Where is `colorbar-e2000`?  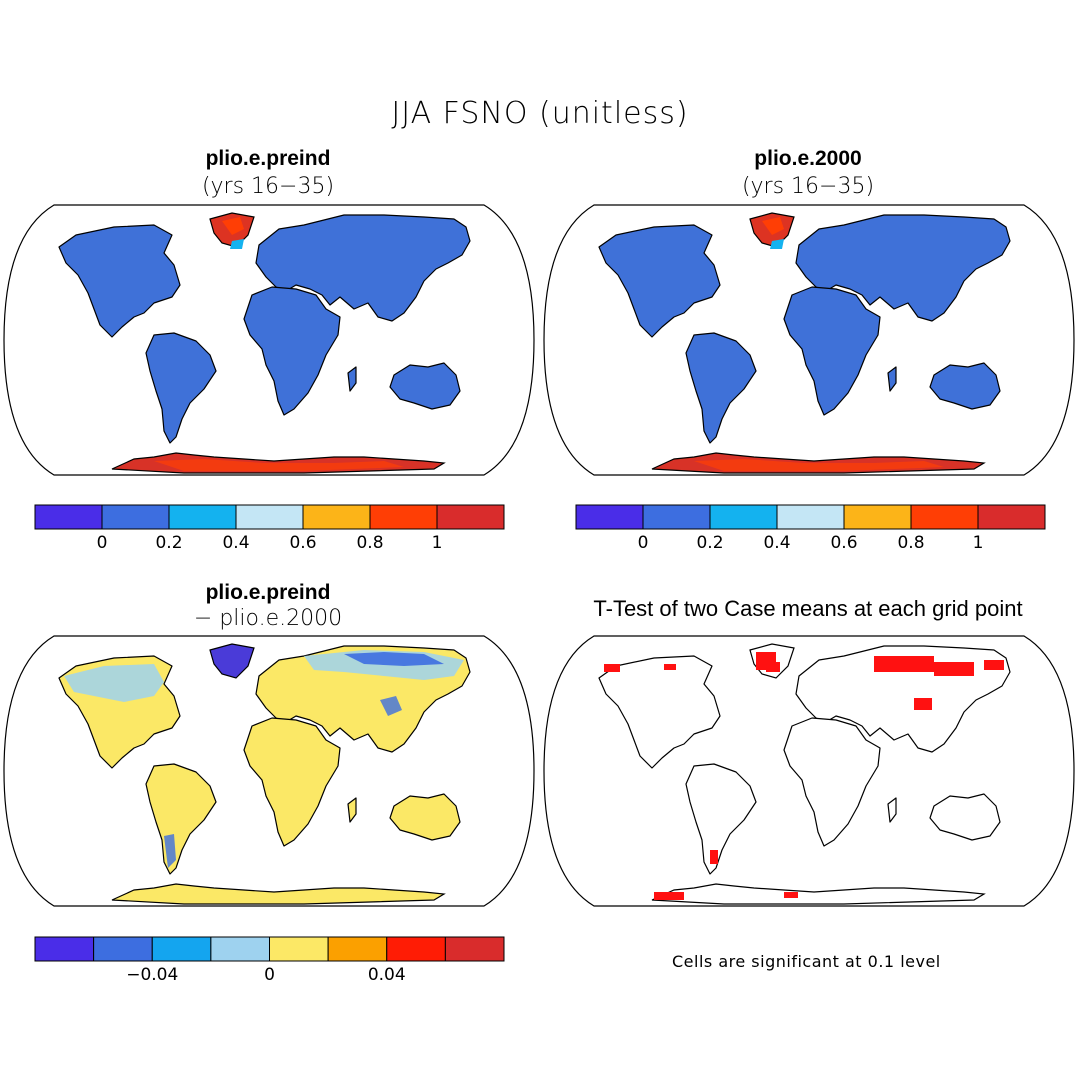
colorbar-e2000 is located at coordinates (810, 517).